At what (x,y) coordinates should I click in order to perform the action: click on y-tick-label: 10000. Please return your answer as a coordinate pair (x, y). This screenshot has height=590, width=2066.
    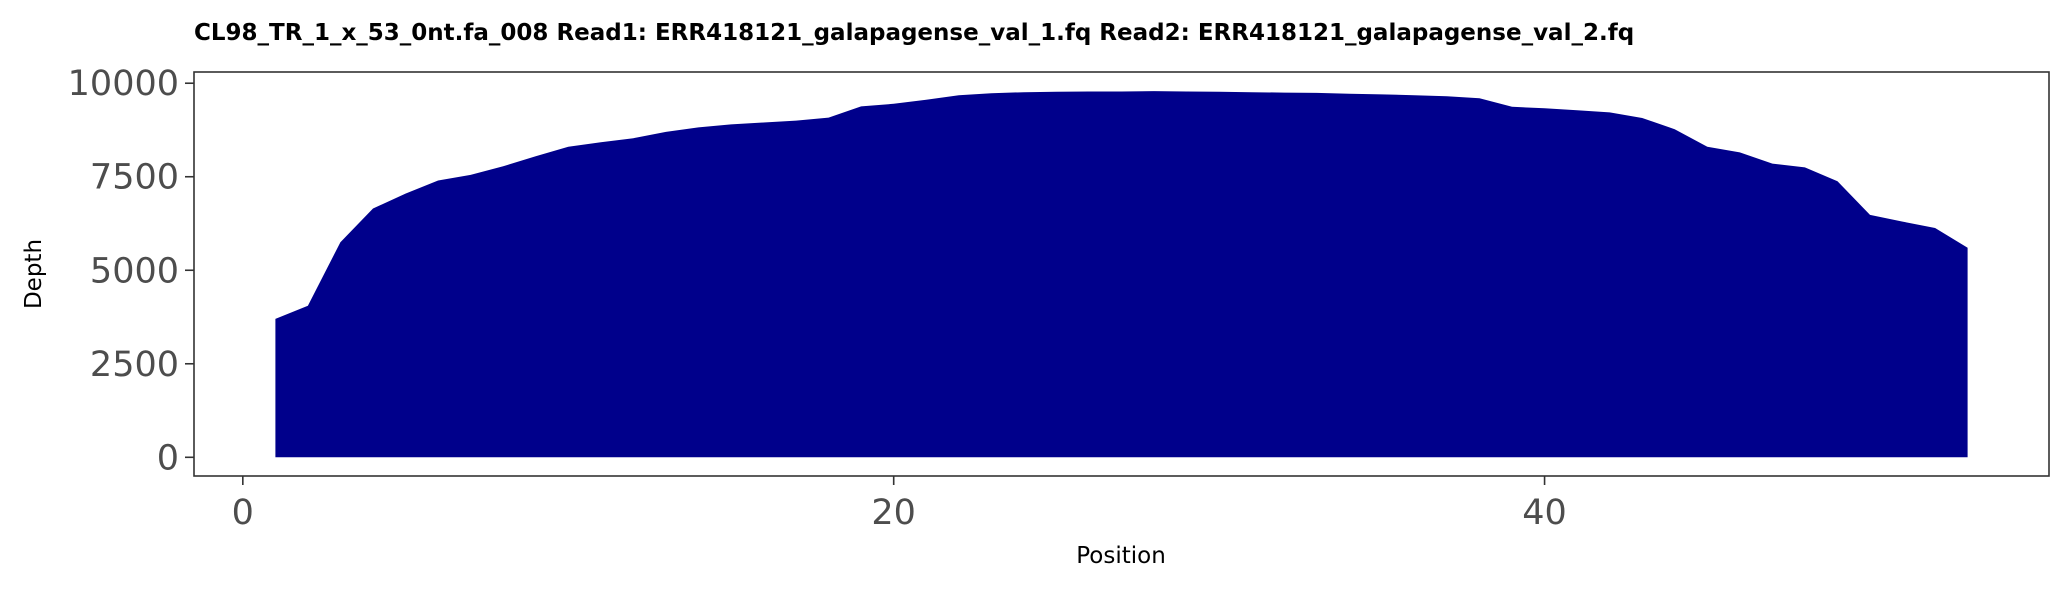
    Looking at the image, I should click on (123, 84).